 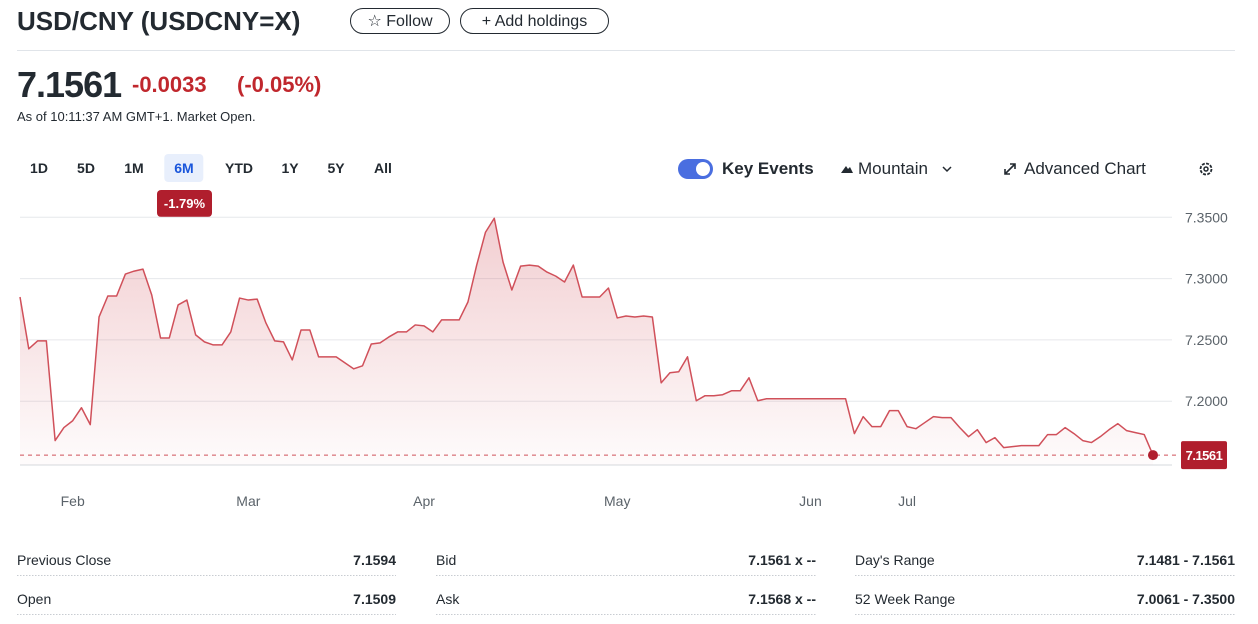 I want to click on stat-value: 7.1594, so click(x=374, y=560).